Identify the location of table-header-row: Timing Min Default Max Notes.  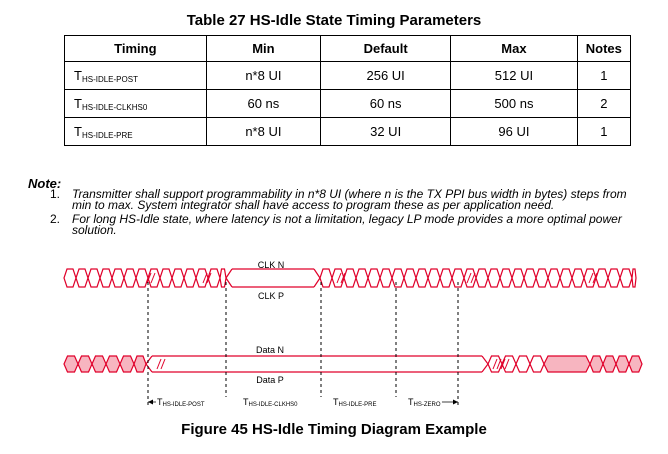
(348, 48).